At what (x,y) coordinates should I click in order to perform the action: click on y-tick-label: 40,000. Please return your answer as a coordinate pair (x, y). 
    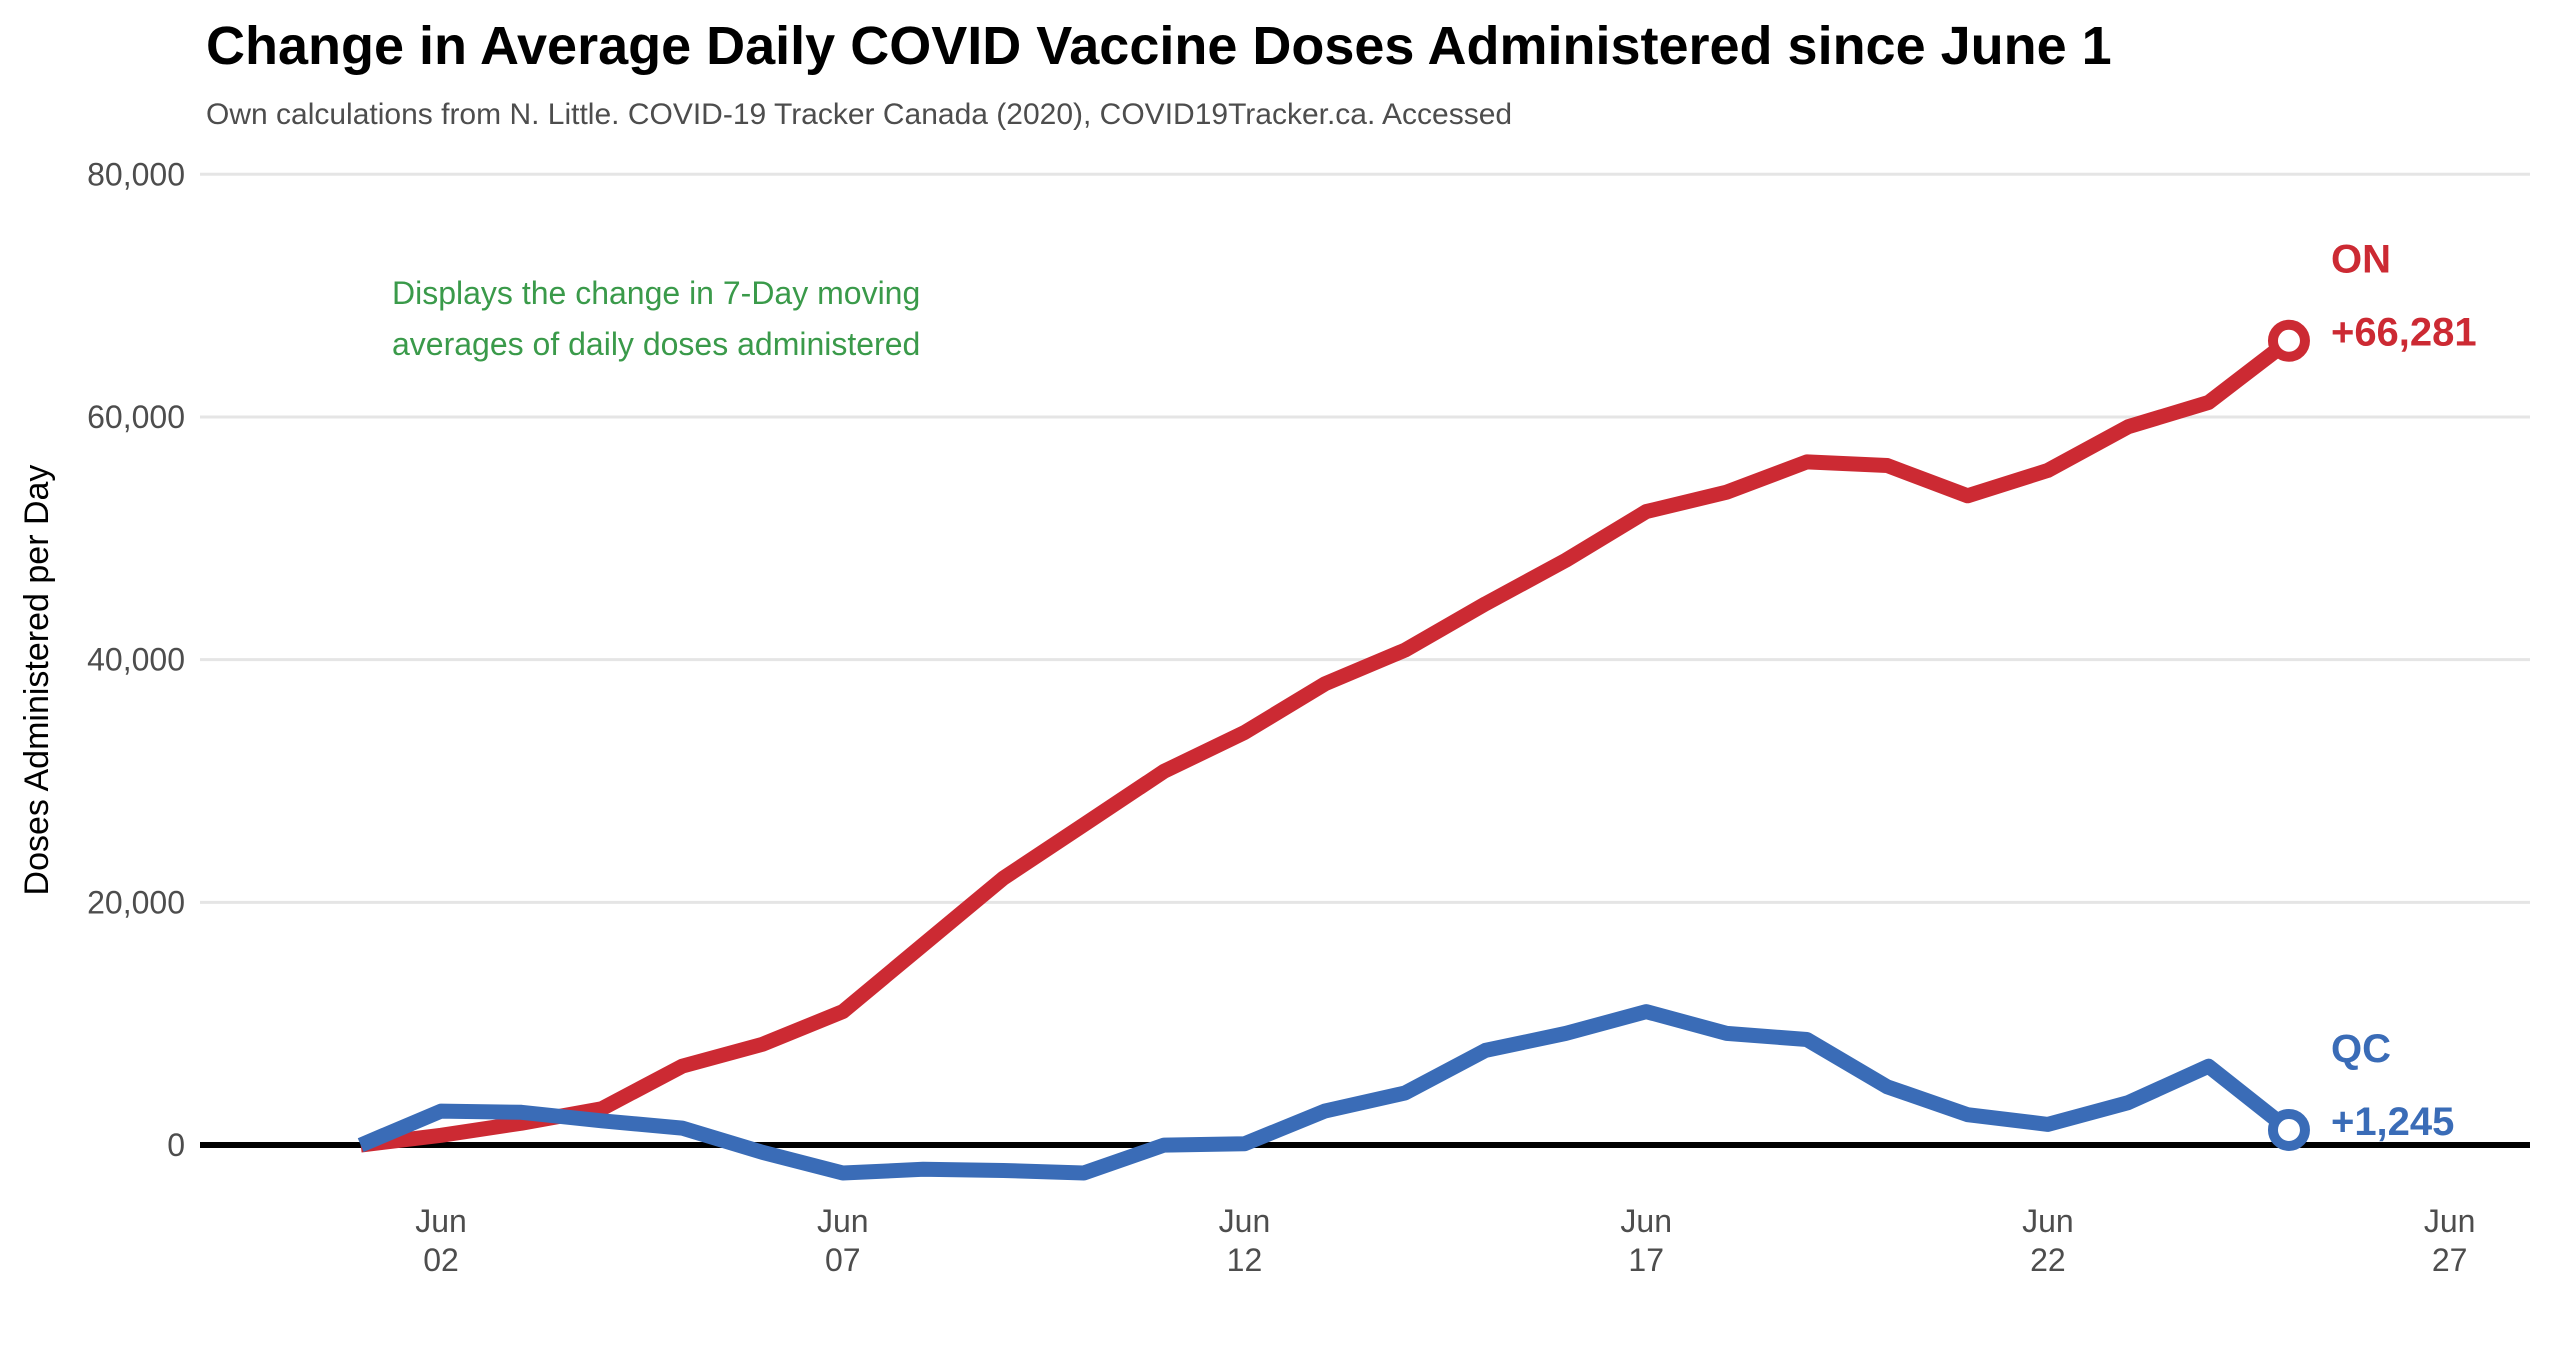
    Looking at the image, I should click on (136, 660).